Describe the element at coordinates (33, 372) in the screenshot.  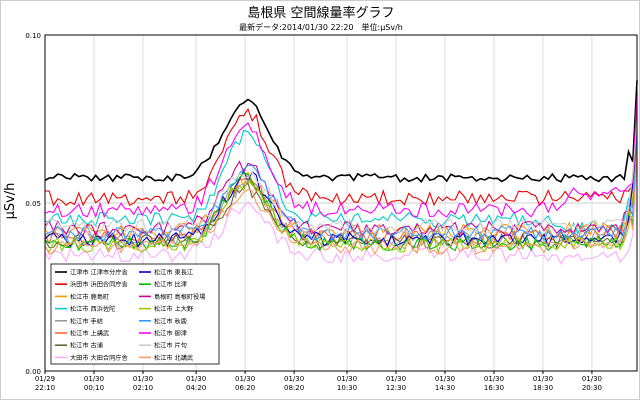
I see `y-tick-label: 0.00` at that location.